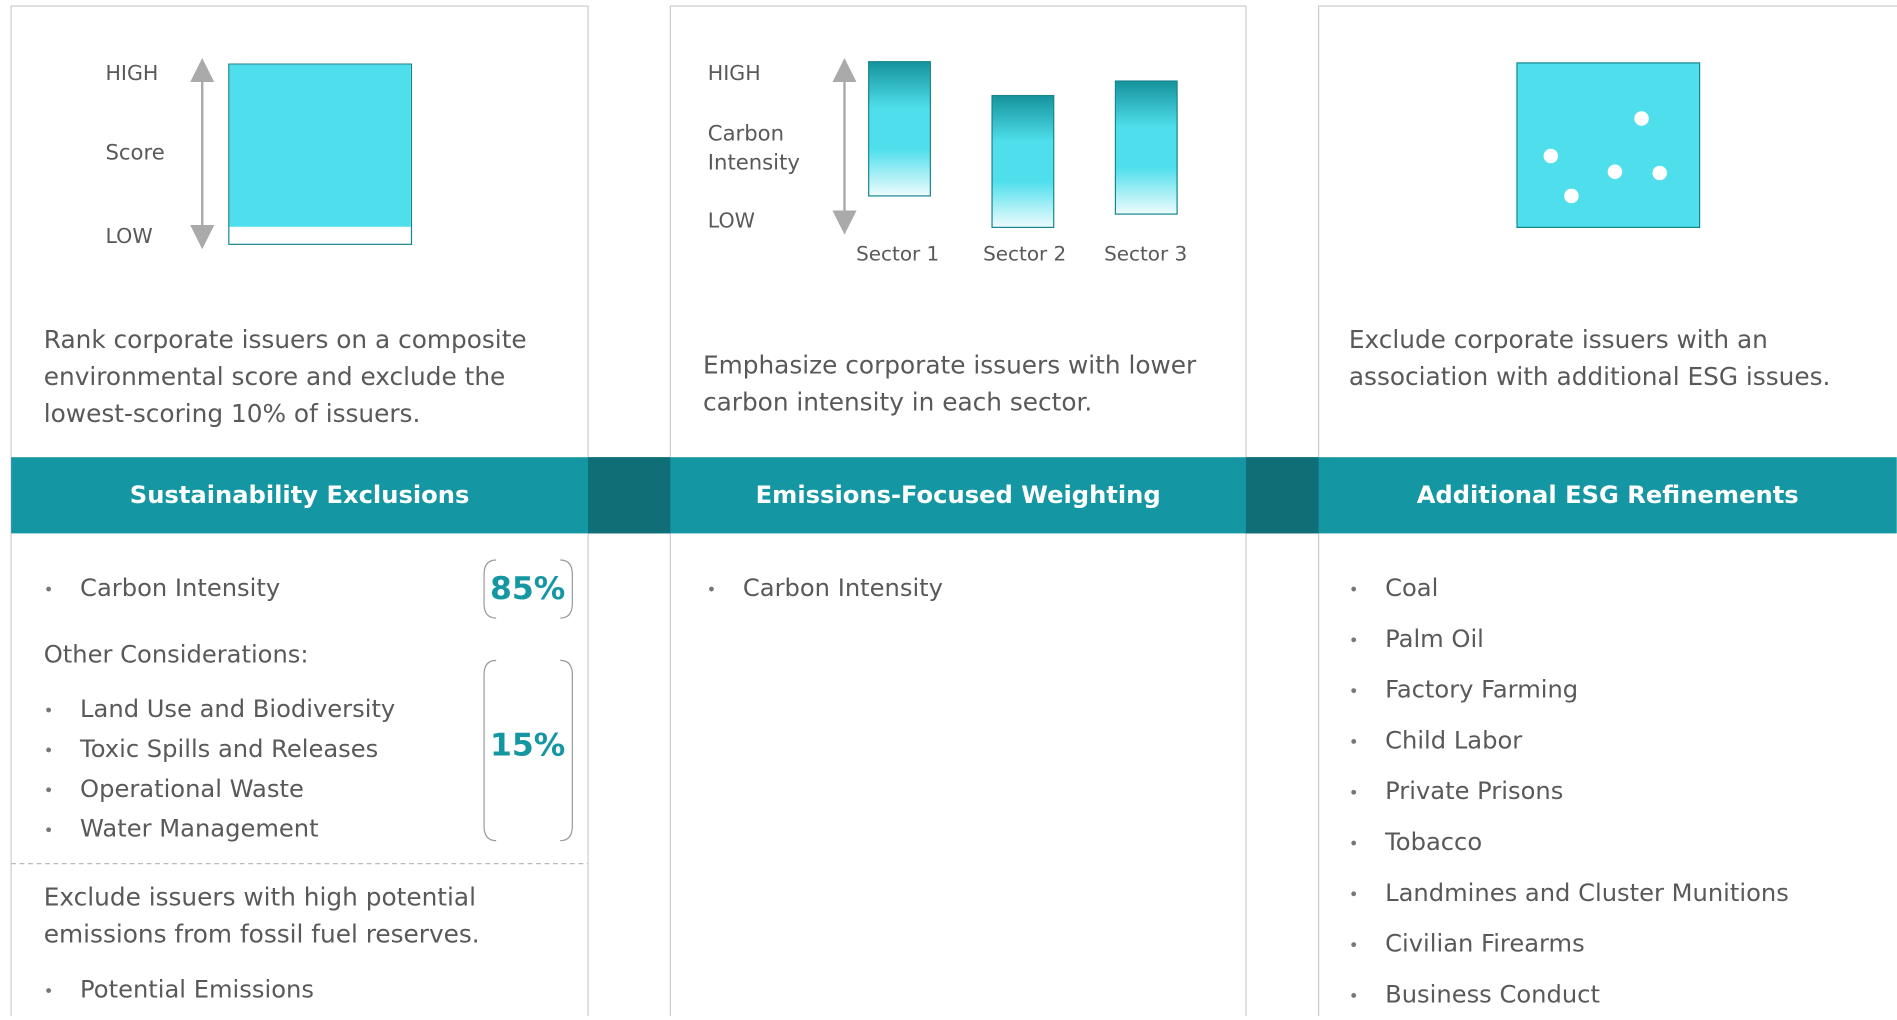  I want to click on list-item: Landmines and Cluster Munitions, so click(1587, 893).